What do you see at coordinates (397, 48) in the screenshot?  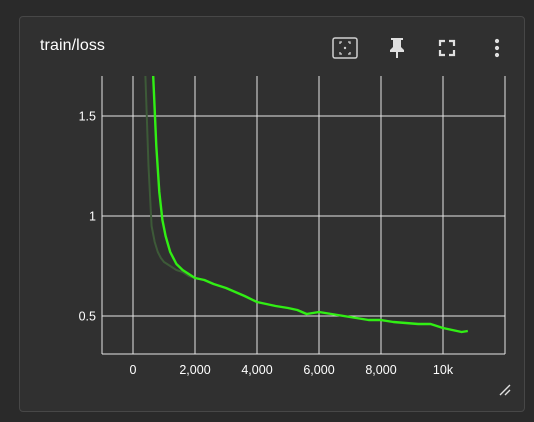 I see `pin-icon` at bounding box center [397, 48].